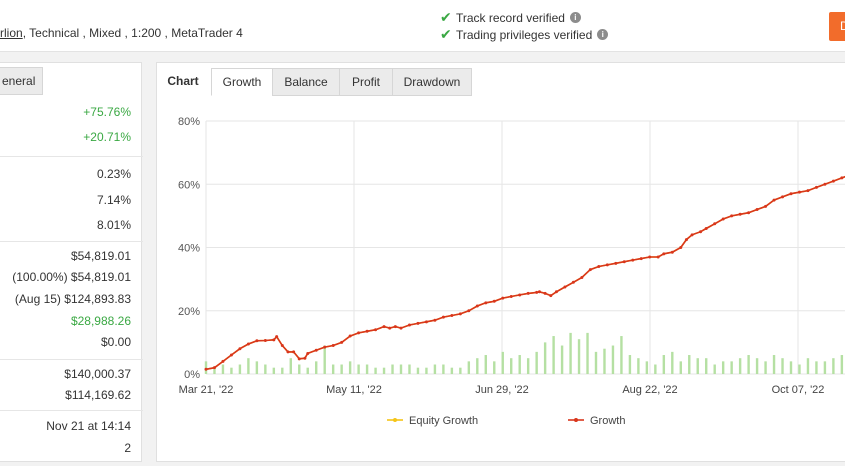 The height and width of the screenshot is (466, 845). I want to click on legend-label: Growth, so click(607, 421).